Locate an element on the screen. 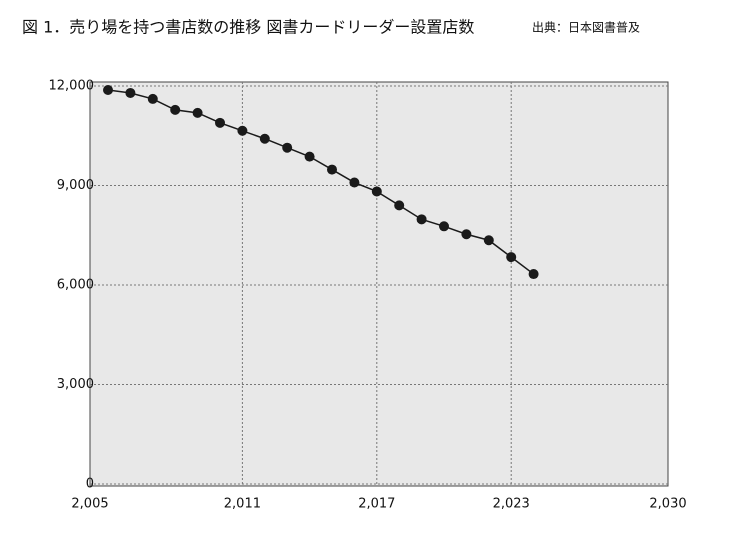 The width and height of the screenshot is (744, 545). x-tick-label: 2,017 is located at coordinates (376, 504).